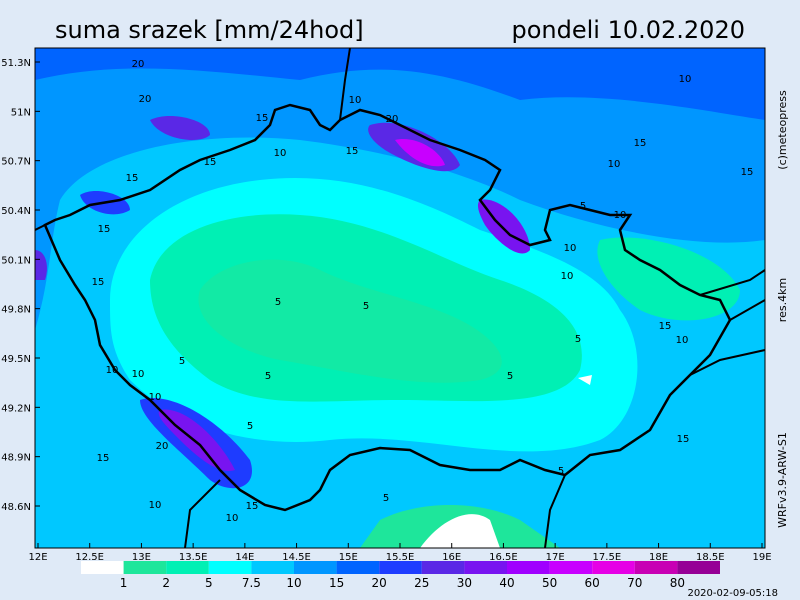  Describe the element at coordinates (421, 583) in the screenshot. I see `legend-label: 25` at that location.